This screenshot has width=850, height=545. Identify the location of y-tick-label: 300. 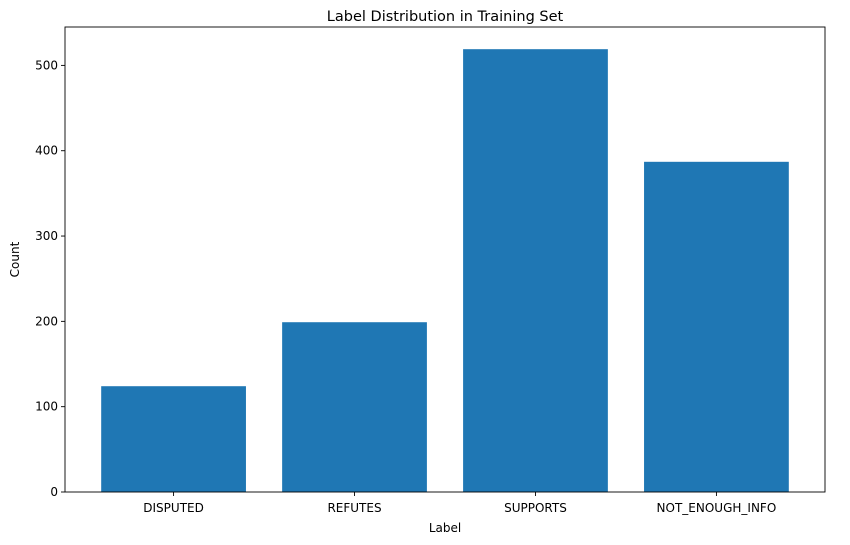
(46, 236).